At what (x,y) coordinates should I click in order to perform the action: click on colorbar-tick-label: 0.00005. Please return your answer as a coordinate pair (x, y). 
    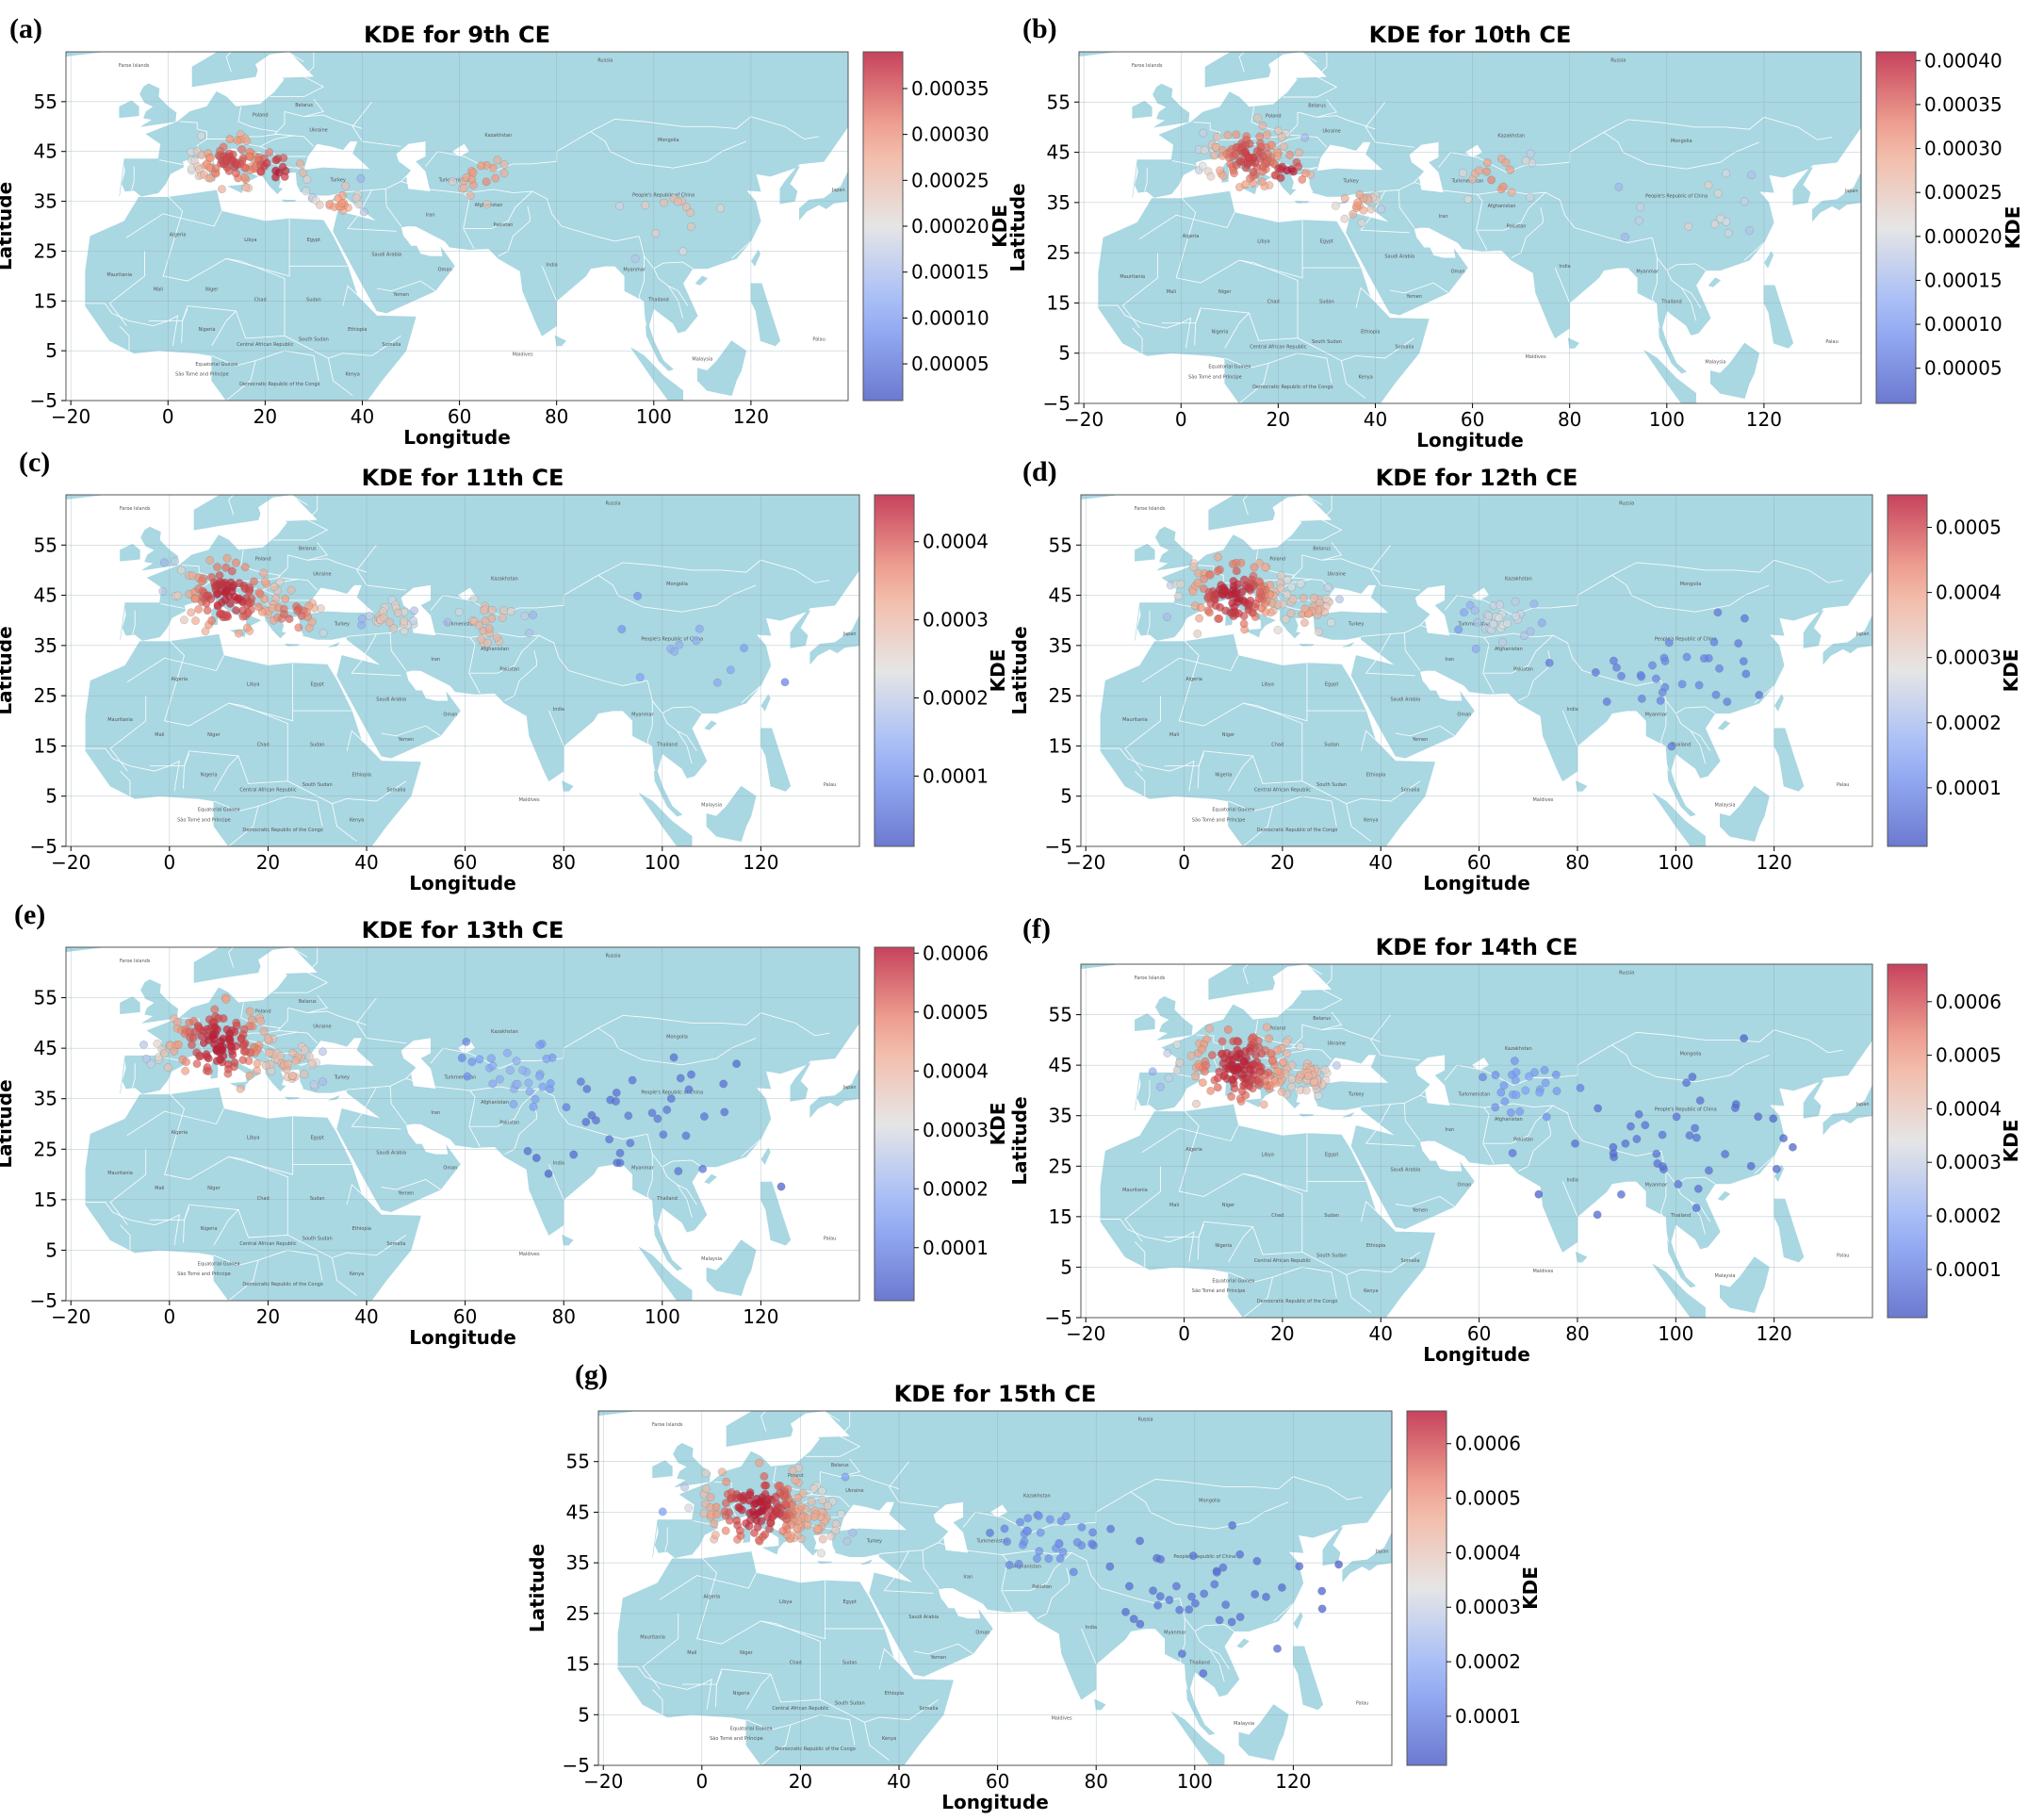
    Looking at the image, I should click on (1963, 368).